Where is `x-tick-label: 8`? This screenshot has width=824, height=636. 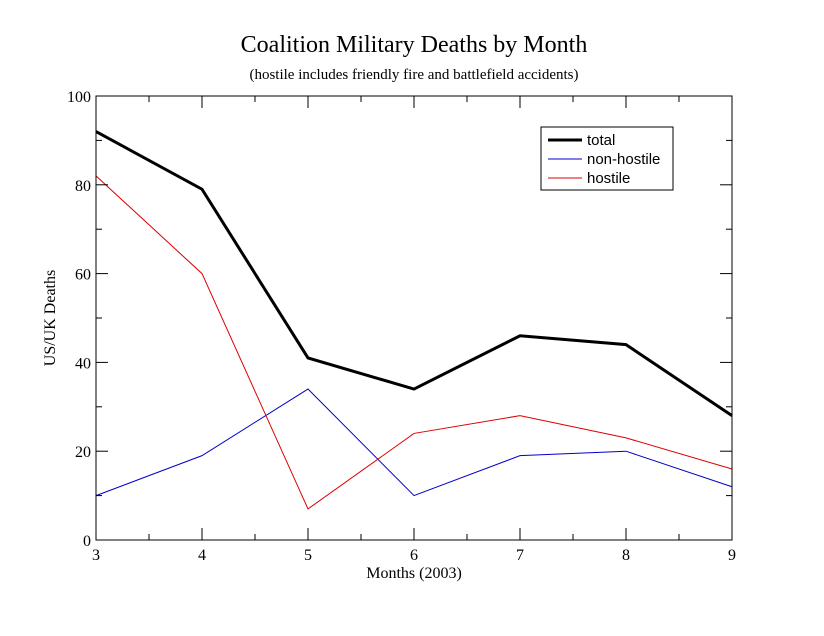 x-tick-label: 8 is located at coordinates (626, 555).